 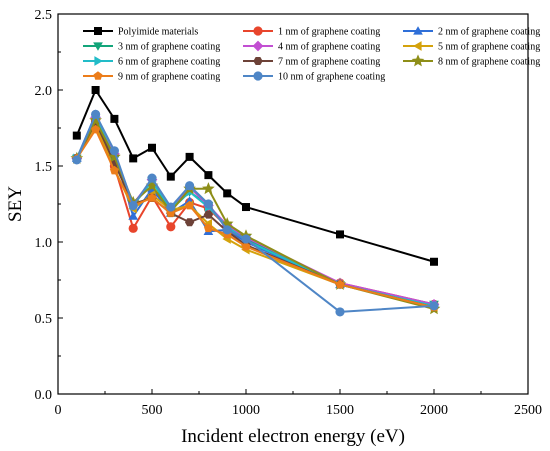 I want to click on y-tick-label: 2.0, so click(x=44, y=91).